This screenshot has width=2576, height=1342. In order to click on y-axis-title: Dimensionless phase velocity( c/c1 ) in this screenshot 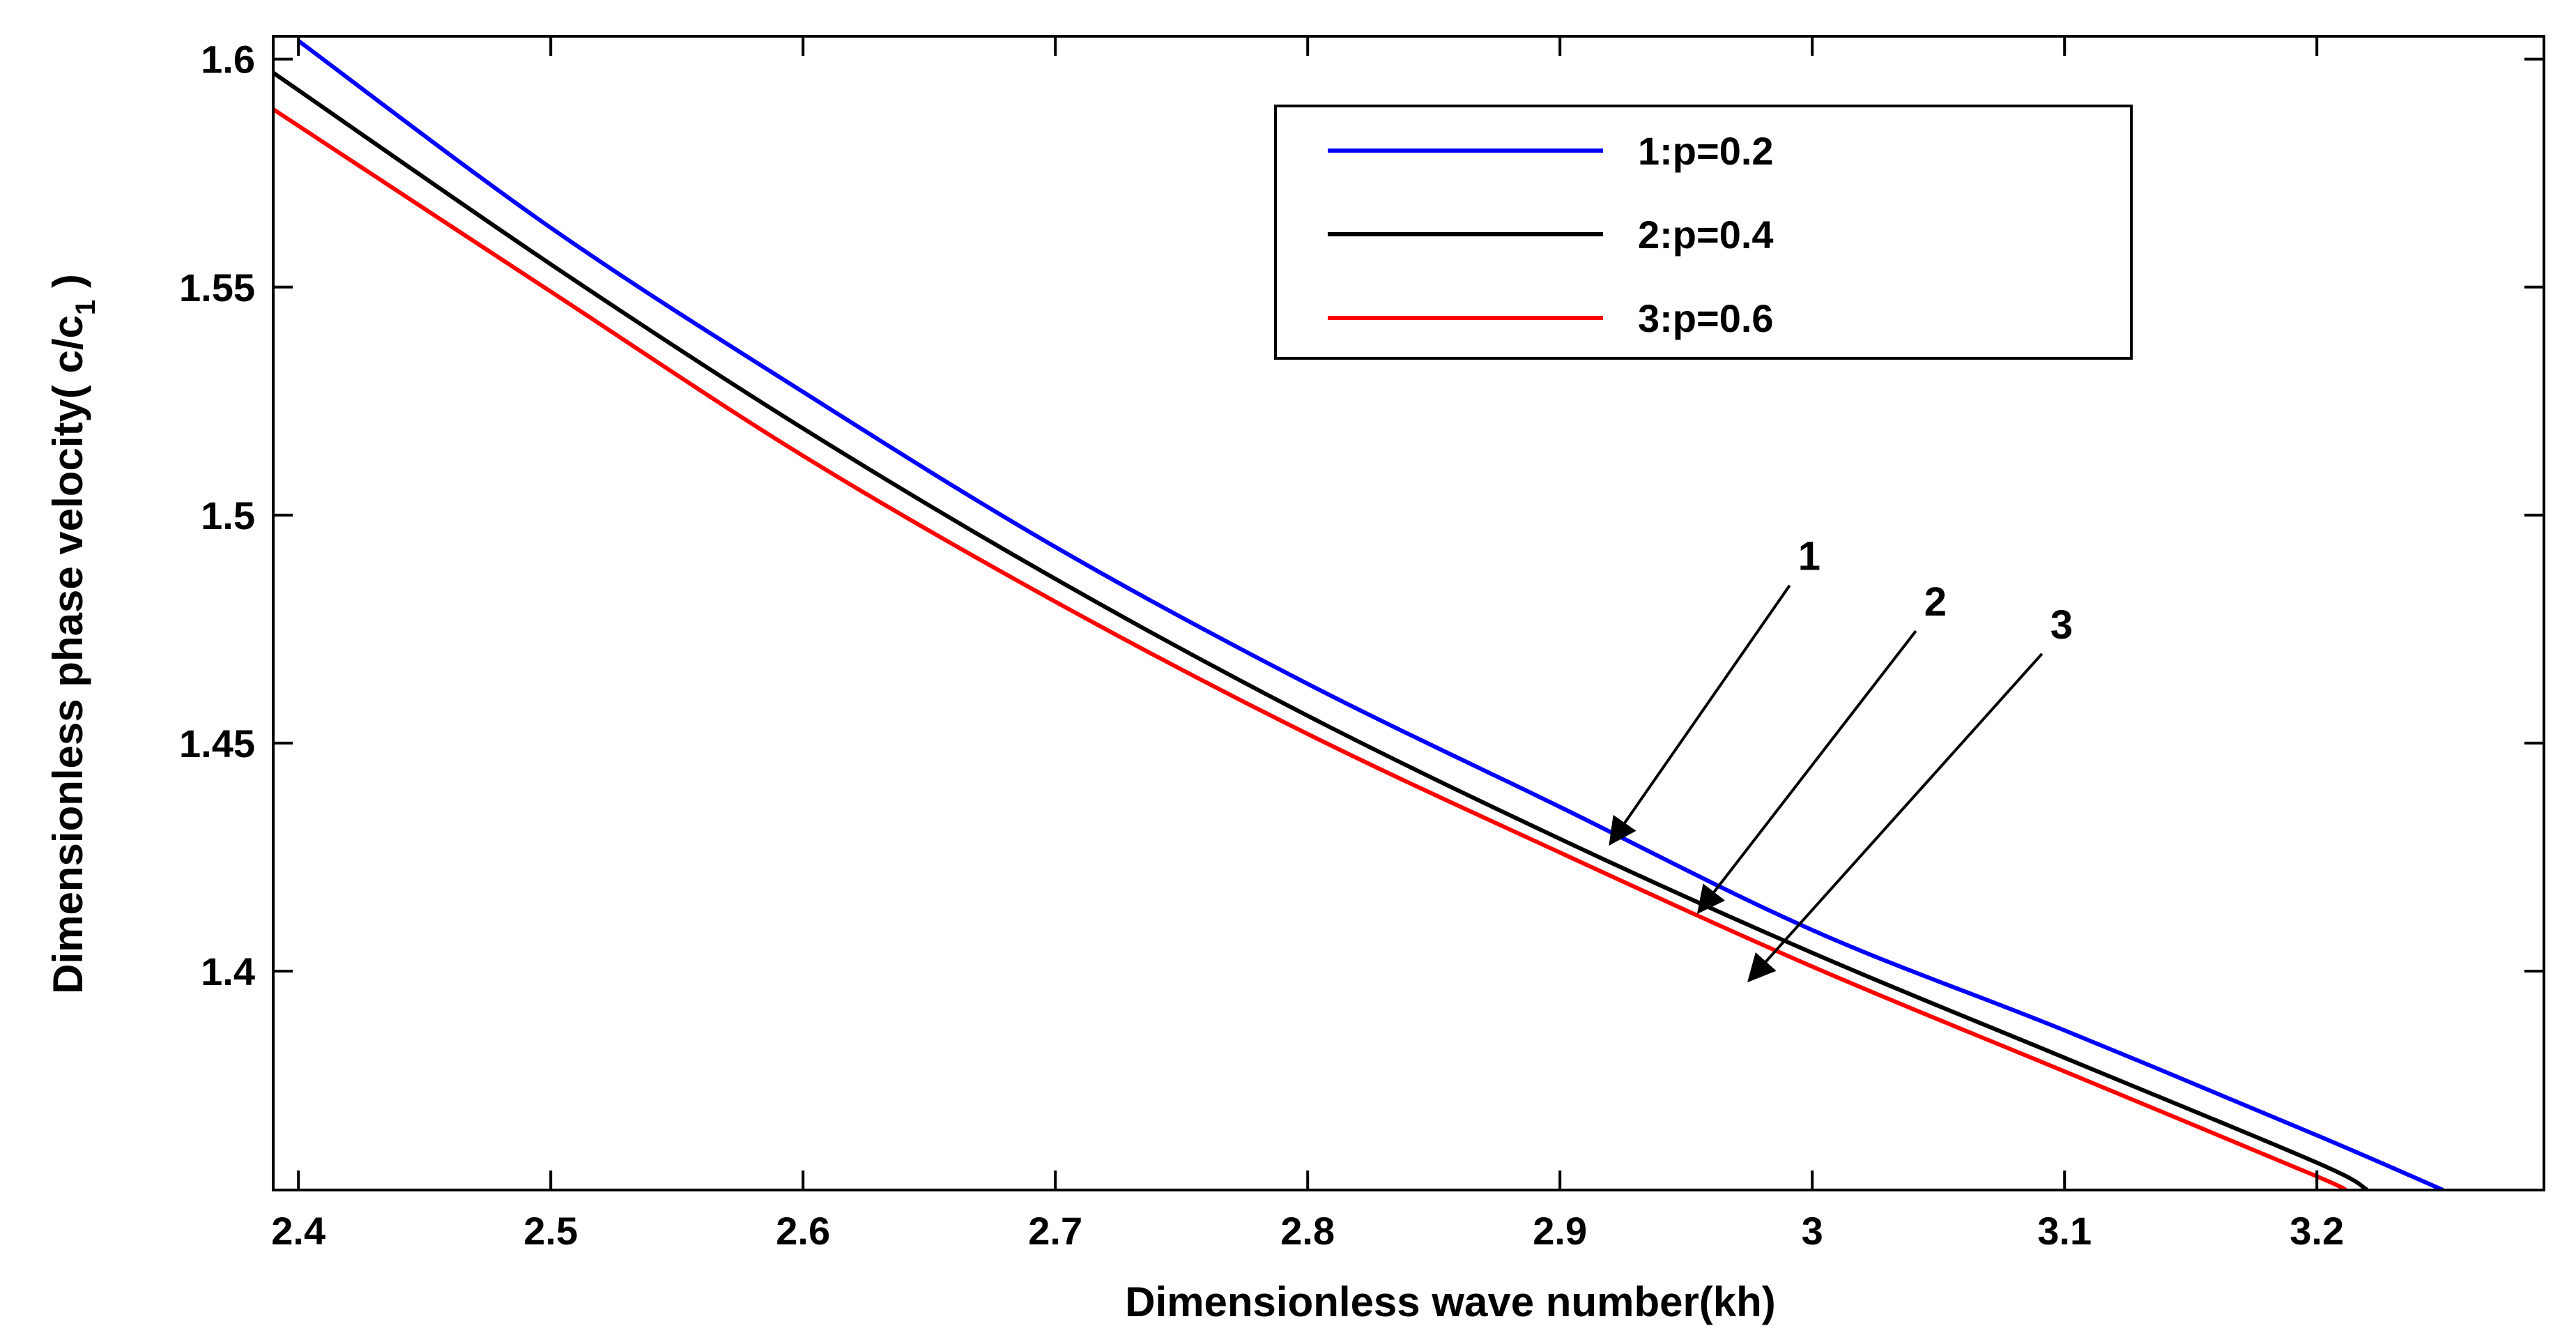, I will do `click(73, 634)`.